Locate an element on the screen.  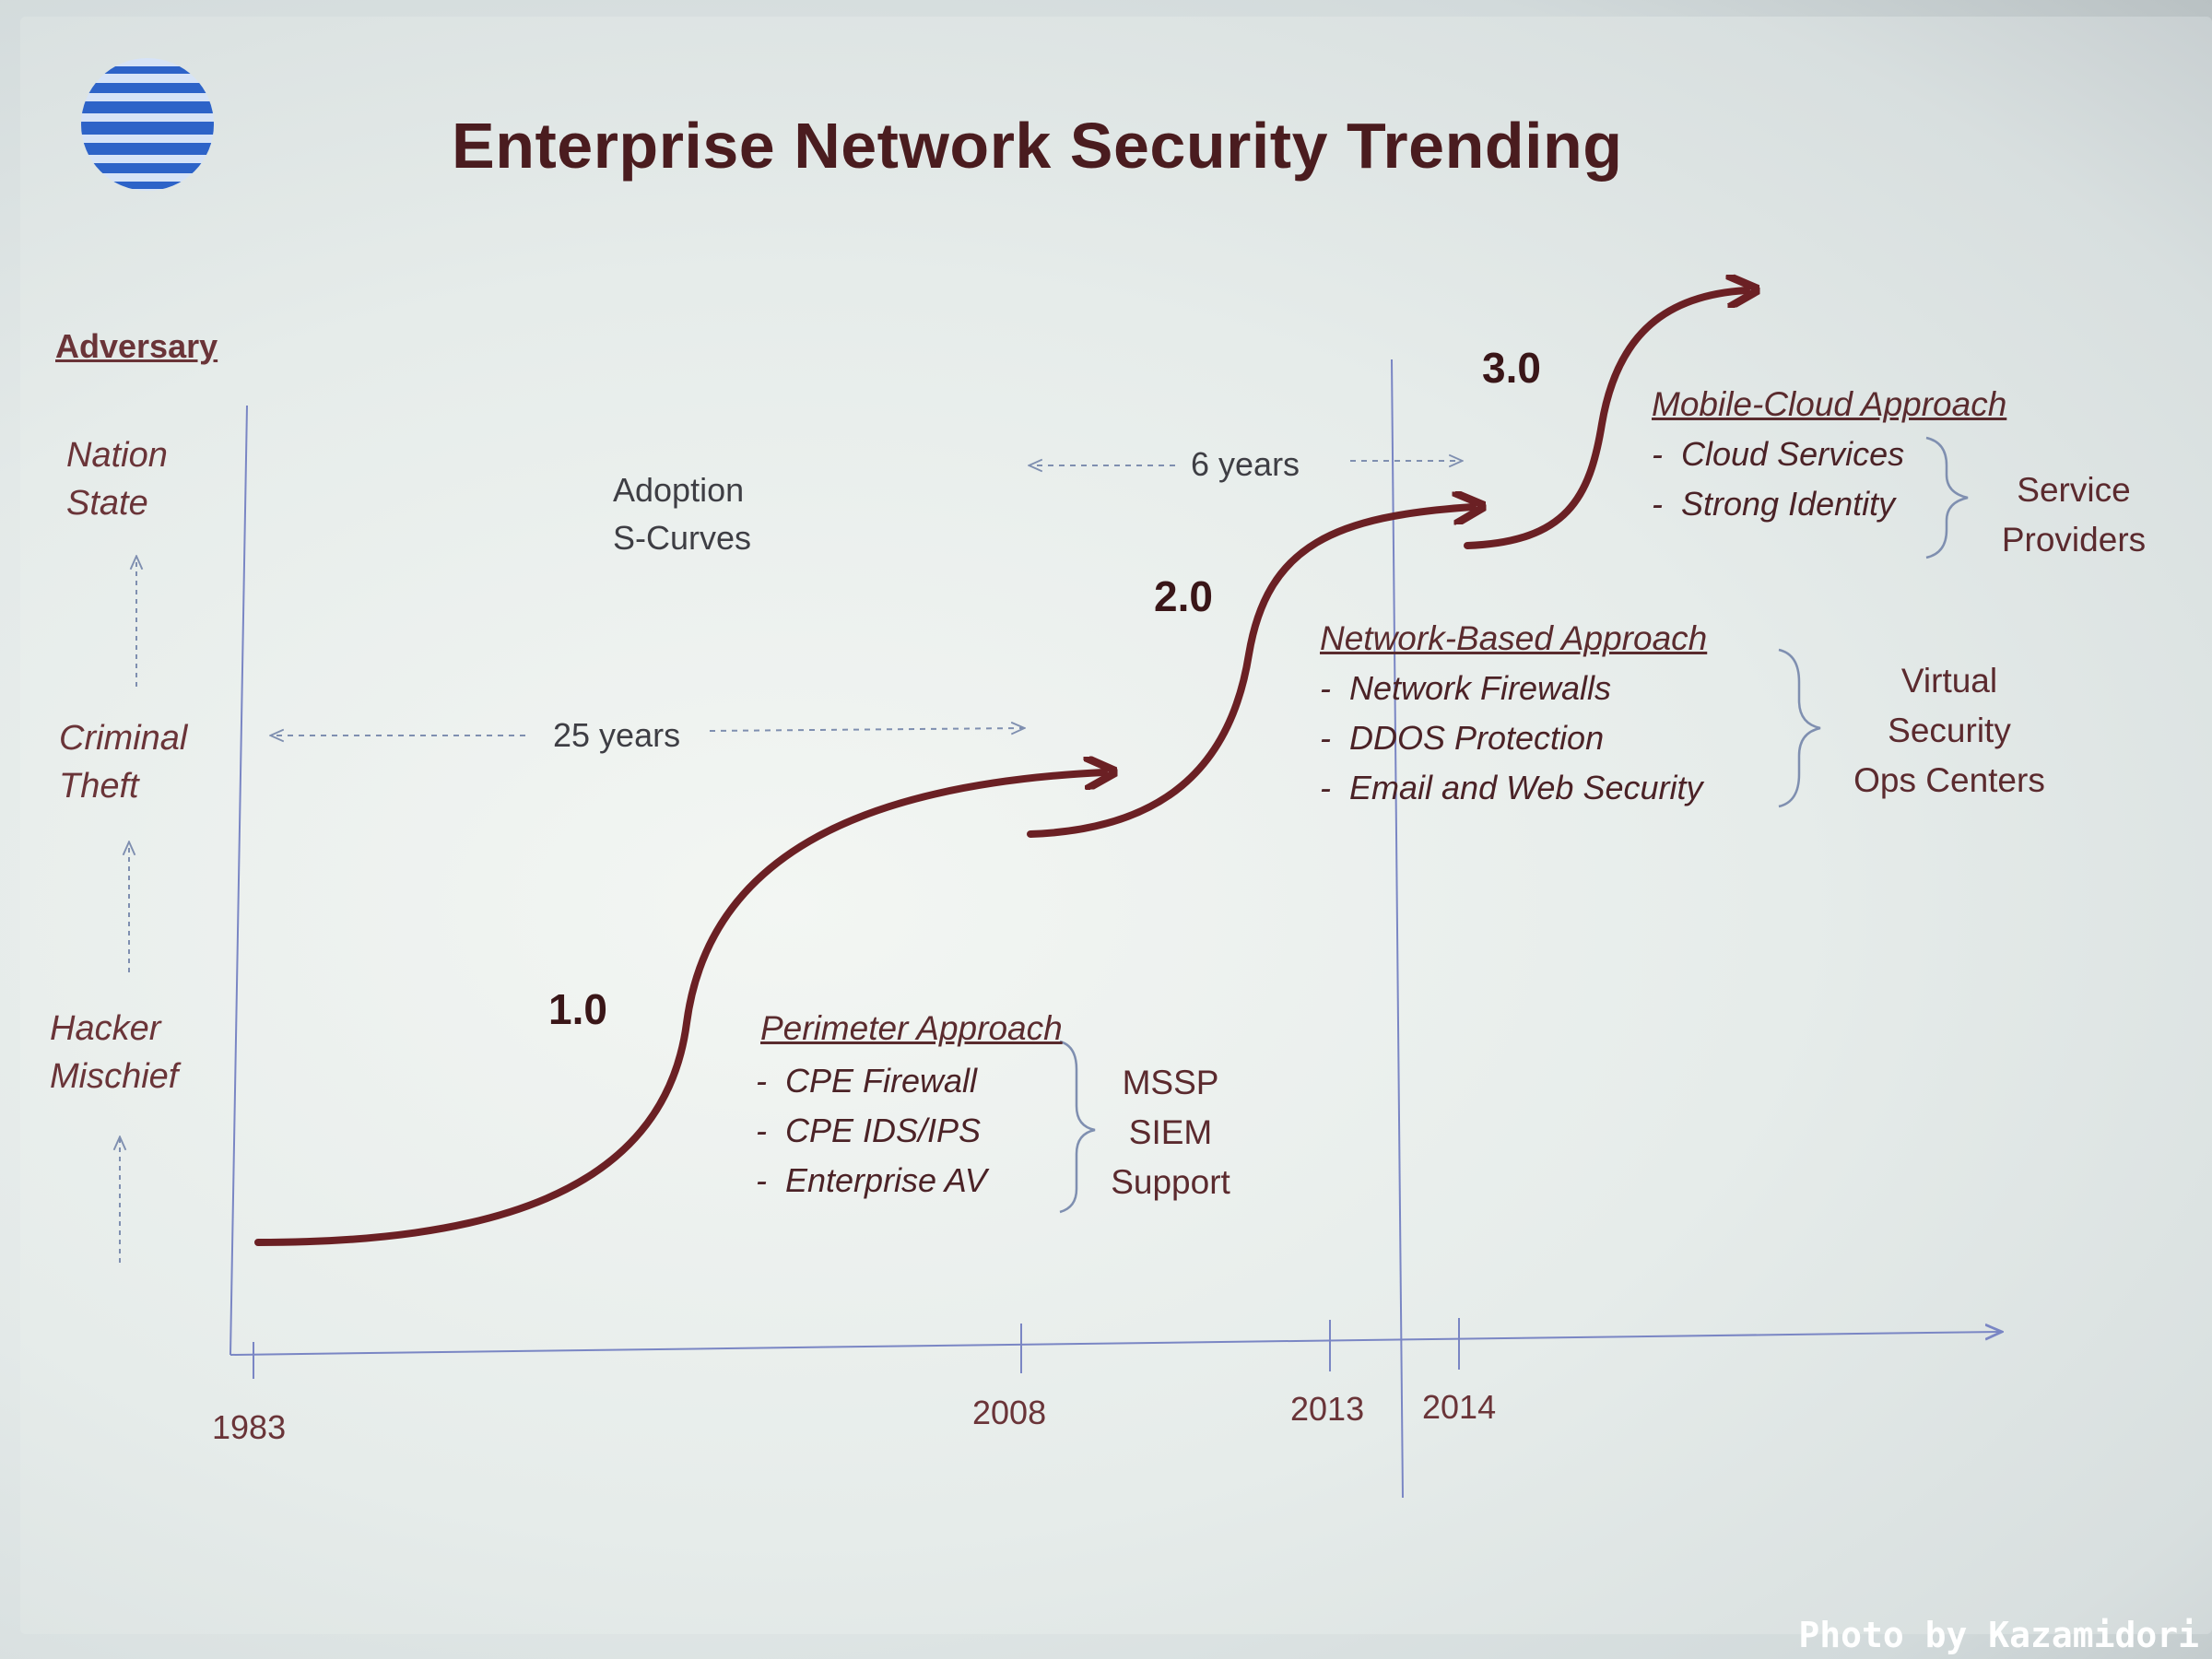
x-axis-ticks is located at coordinates (856, 1348).